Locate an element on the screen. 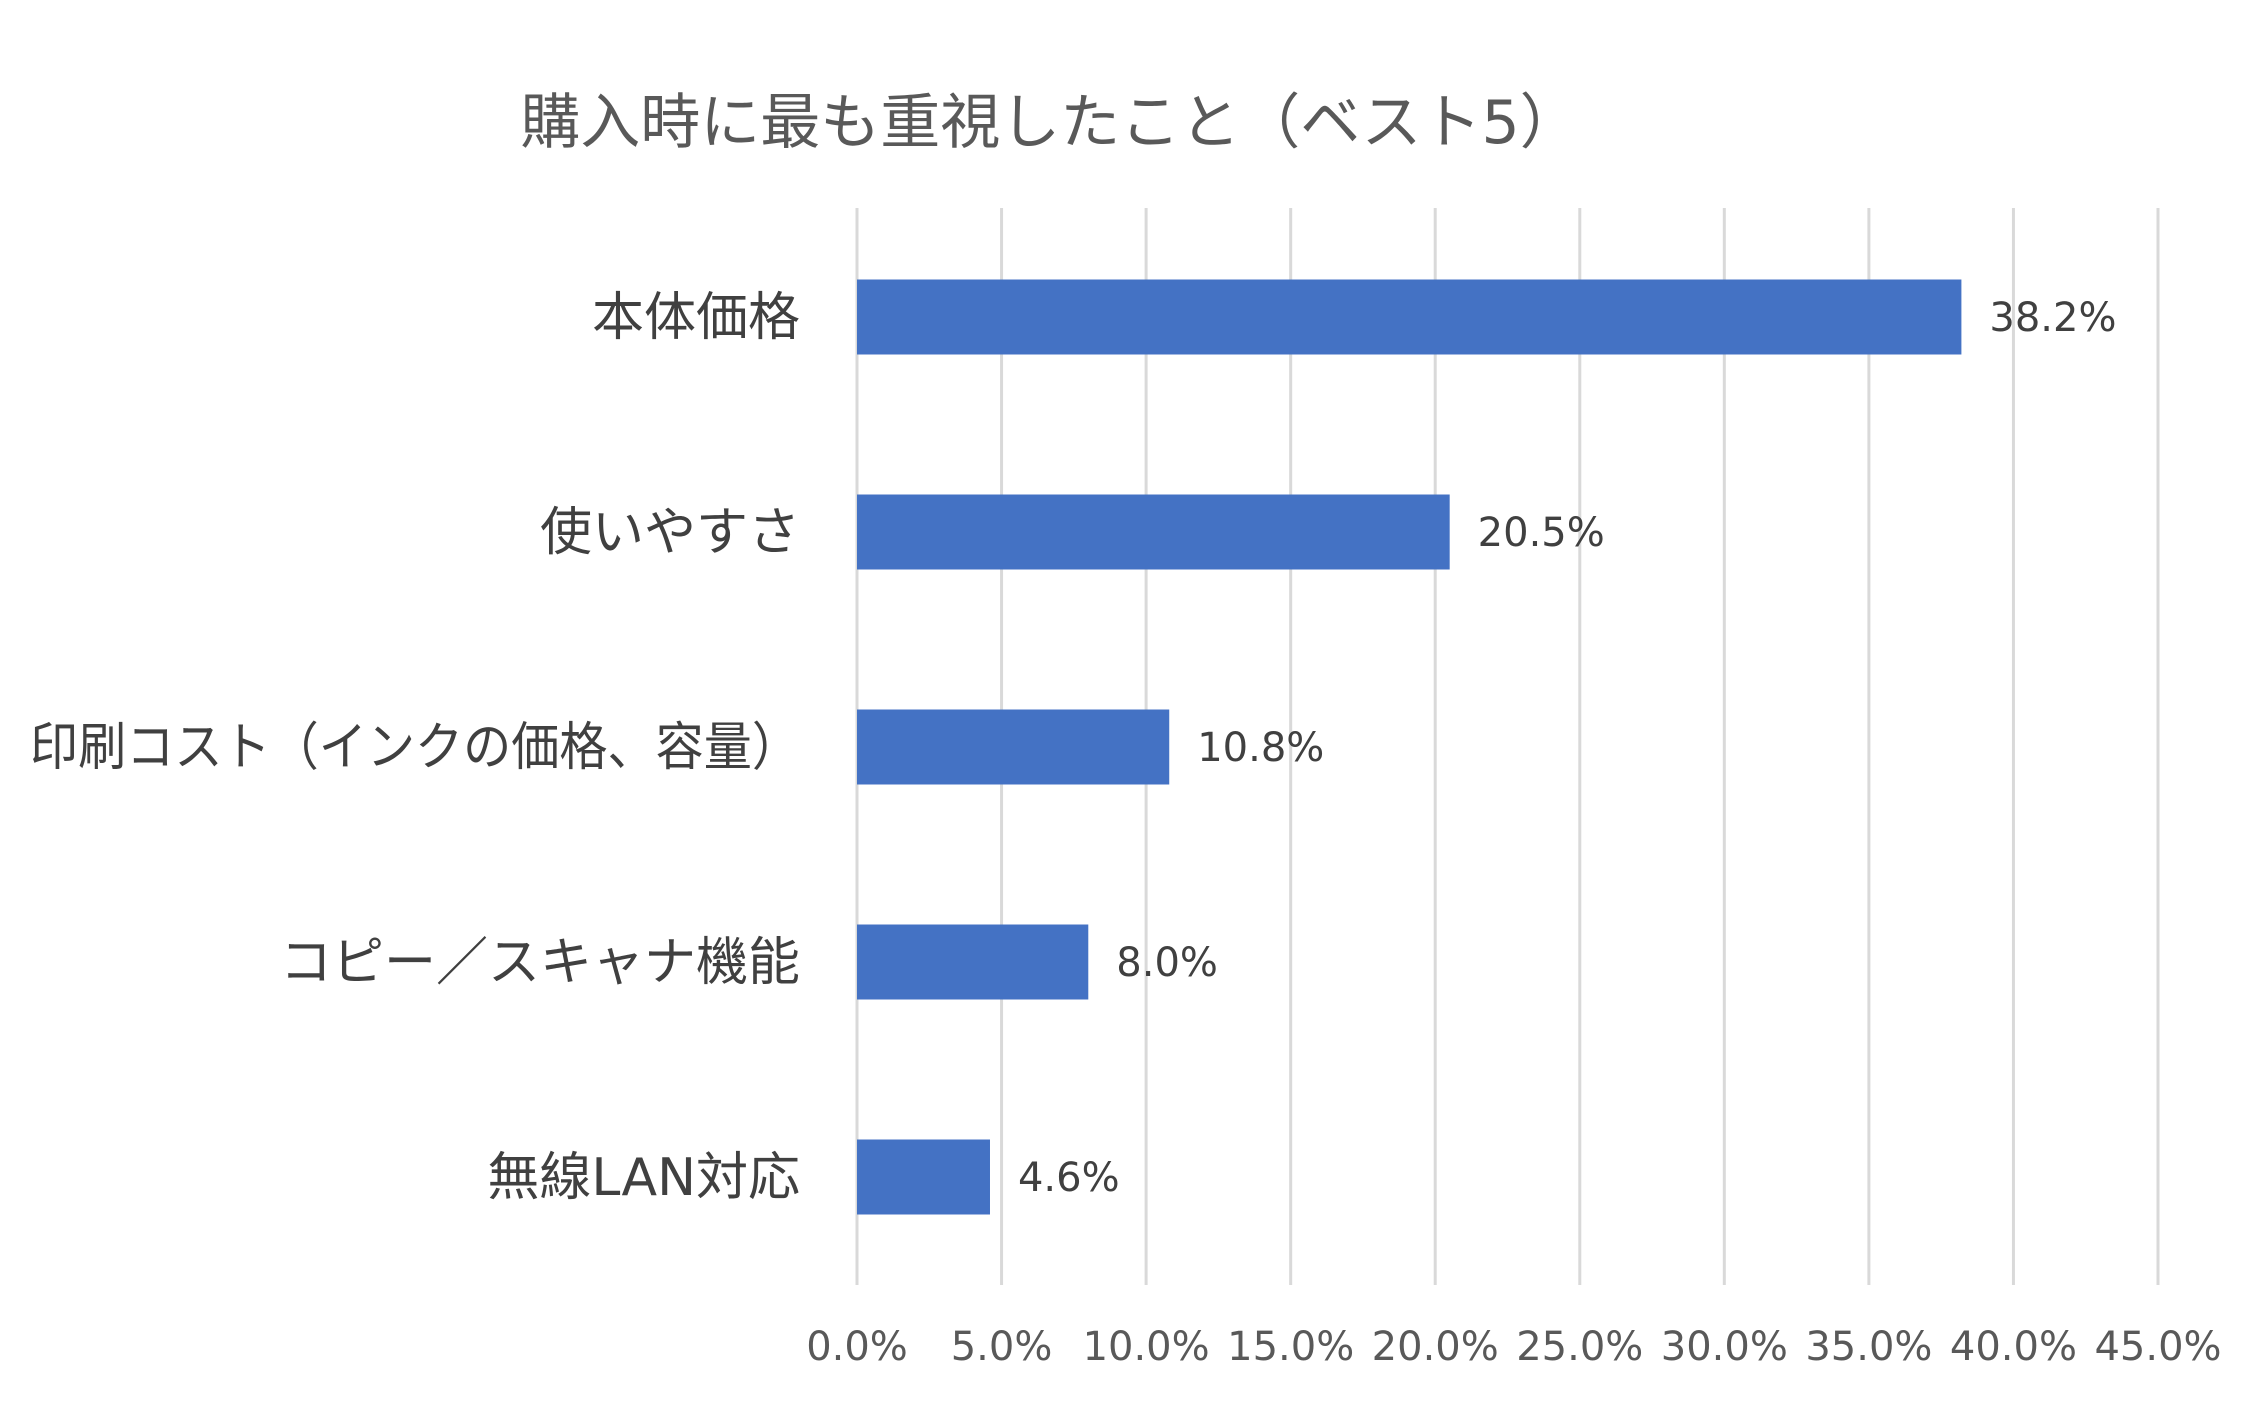 This screenshot has height=1419, width=2244. x-tick-label-2: 10.0% is located at coordinates (1146, 1347).